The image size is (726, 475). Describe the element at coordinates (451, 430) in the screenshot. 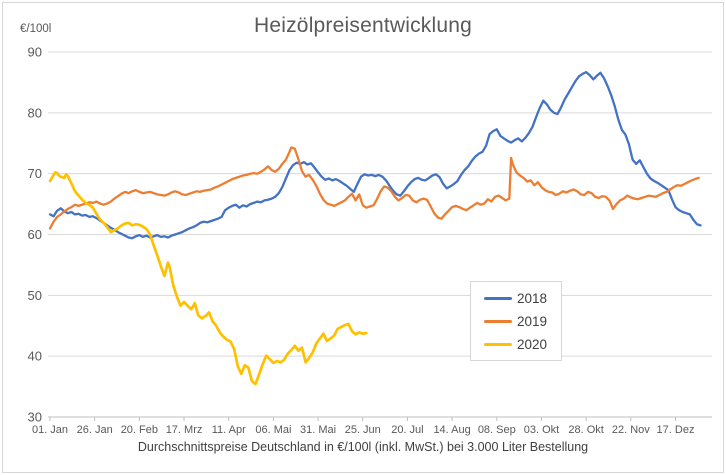

I see `svg-text: 14. Aug` at that location.